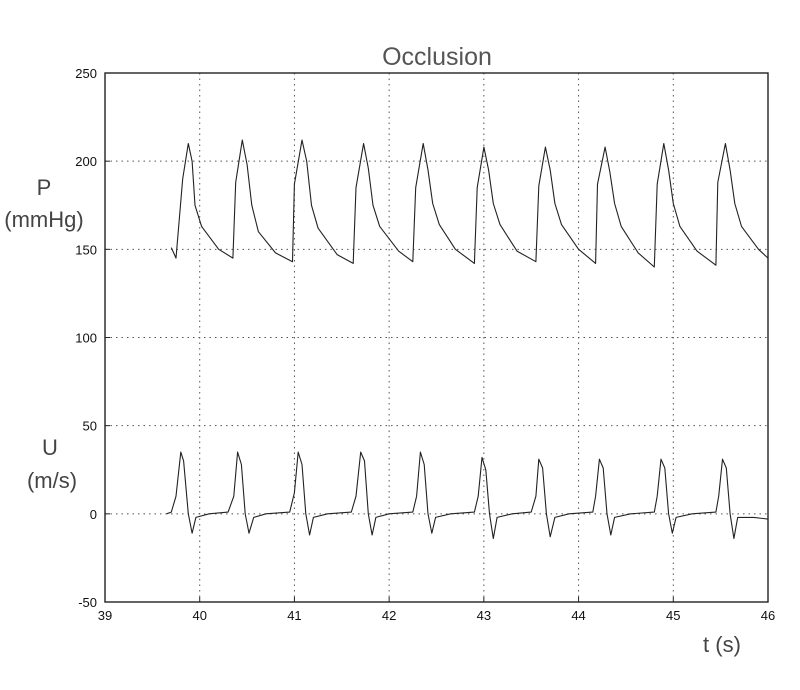 This screenshot has width=800, height=690. I want to click on x-tick-label: 39, so click(105, 615).